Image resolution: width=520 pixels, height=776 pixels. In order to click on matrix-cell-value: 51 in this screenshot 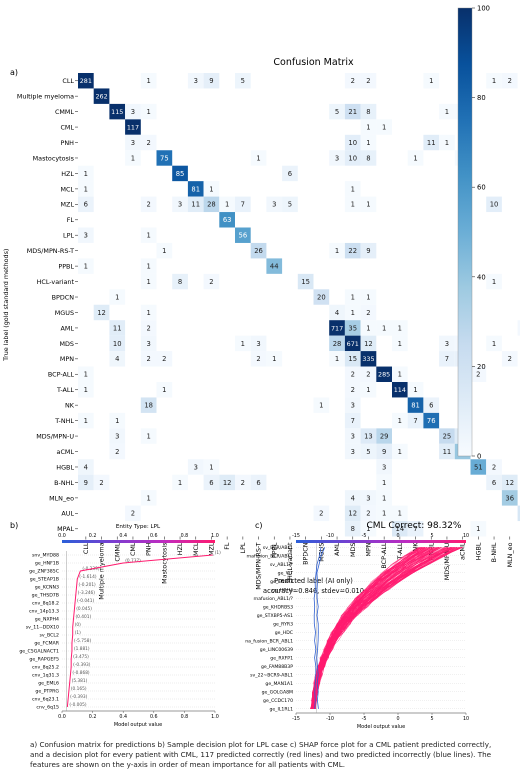, I will do `click(478, 467)`.